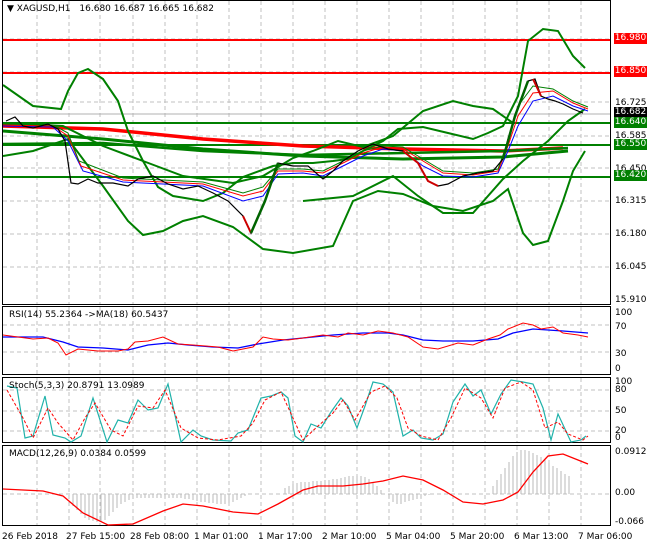  Describe the element at coordinates (221, 537) in the screenshot. I see `time-tick: 1 Mar 01:00` at that location.